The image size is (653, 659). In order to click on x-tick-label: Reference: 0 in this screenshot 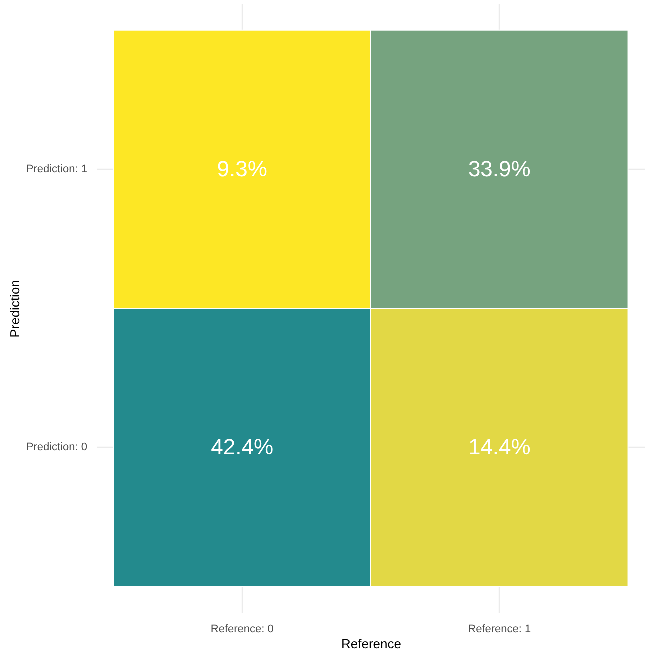, I will do `click(242, 630)`.